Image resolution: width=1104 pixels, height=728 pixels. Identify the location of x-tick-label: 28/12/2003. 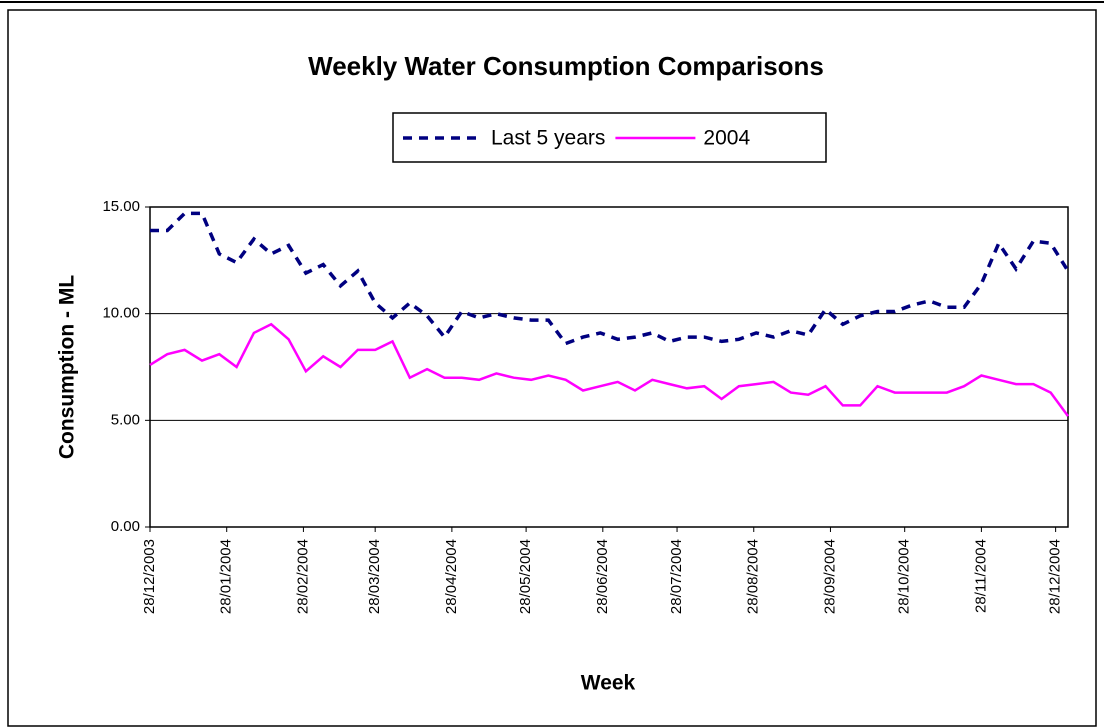
(149, 576).